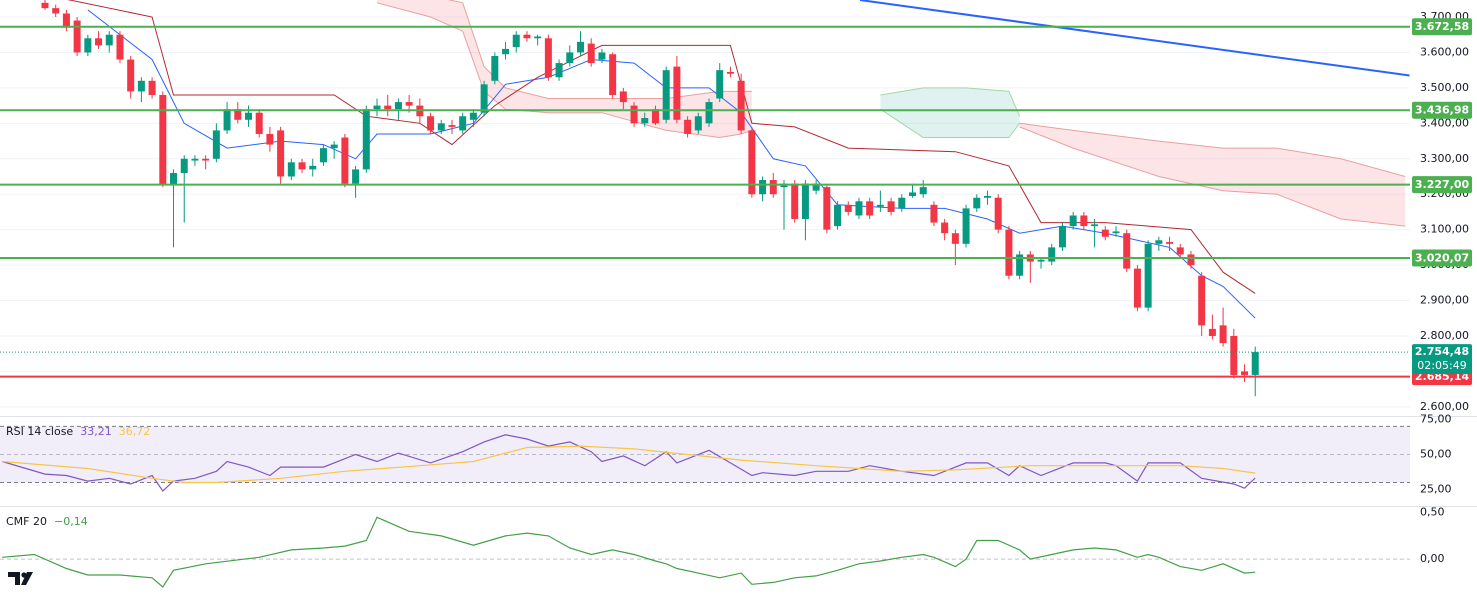 The image size is (1477, 601). What do you see at coordinates (1442, 351) in the screenshot?
I see `last-price-label: 2.754,48` at bounding box center [1442, 351].